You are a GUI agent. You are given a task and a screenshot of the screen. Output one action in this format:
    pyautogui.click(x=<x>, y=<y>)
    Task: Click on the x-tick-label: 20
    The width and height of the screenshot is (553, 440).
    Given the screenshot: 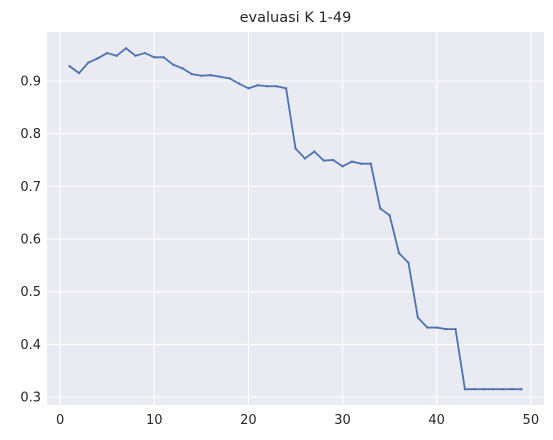 What is the action you would take?
    pyautogui.click(x=248, y=420)
    